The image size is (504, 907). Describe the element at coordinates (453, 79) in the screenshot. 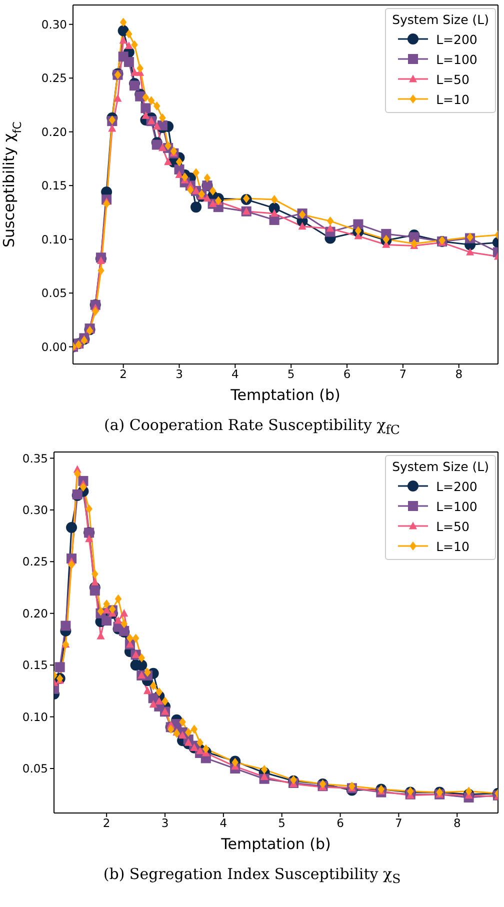

I see `legend-label: L=50` at that location.